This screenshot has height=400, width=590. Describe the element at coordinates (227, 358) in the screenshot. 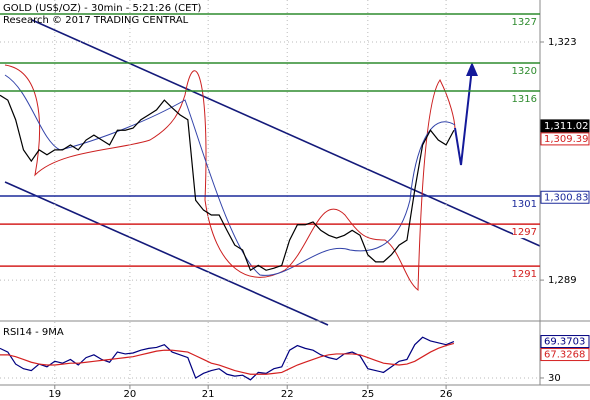

I see `series-line` at that location.